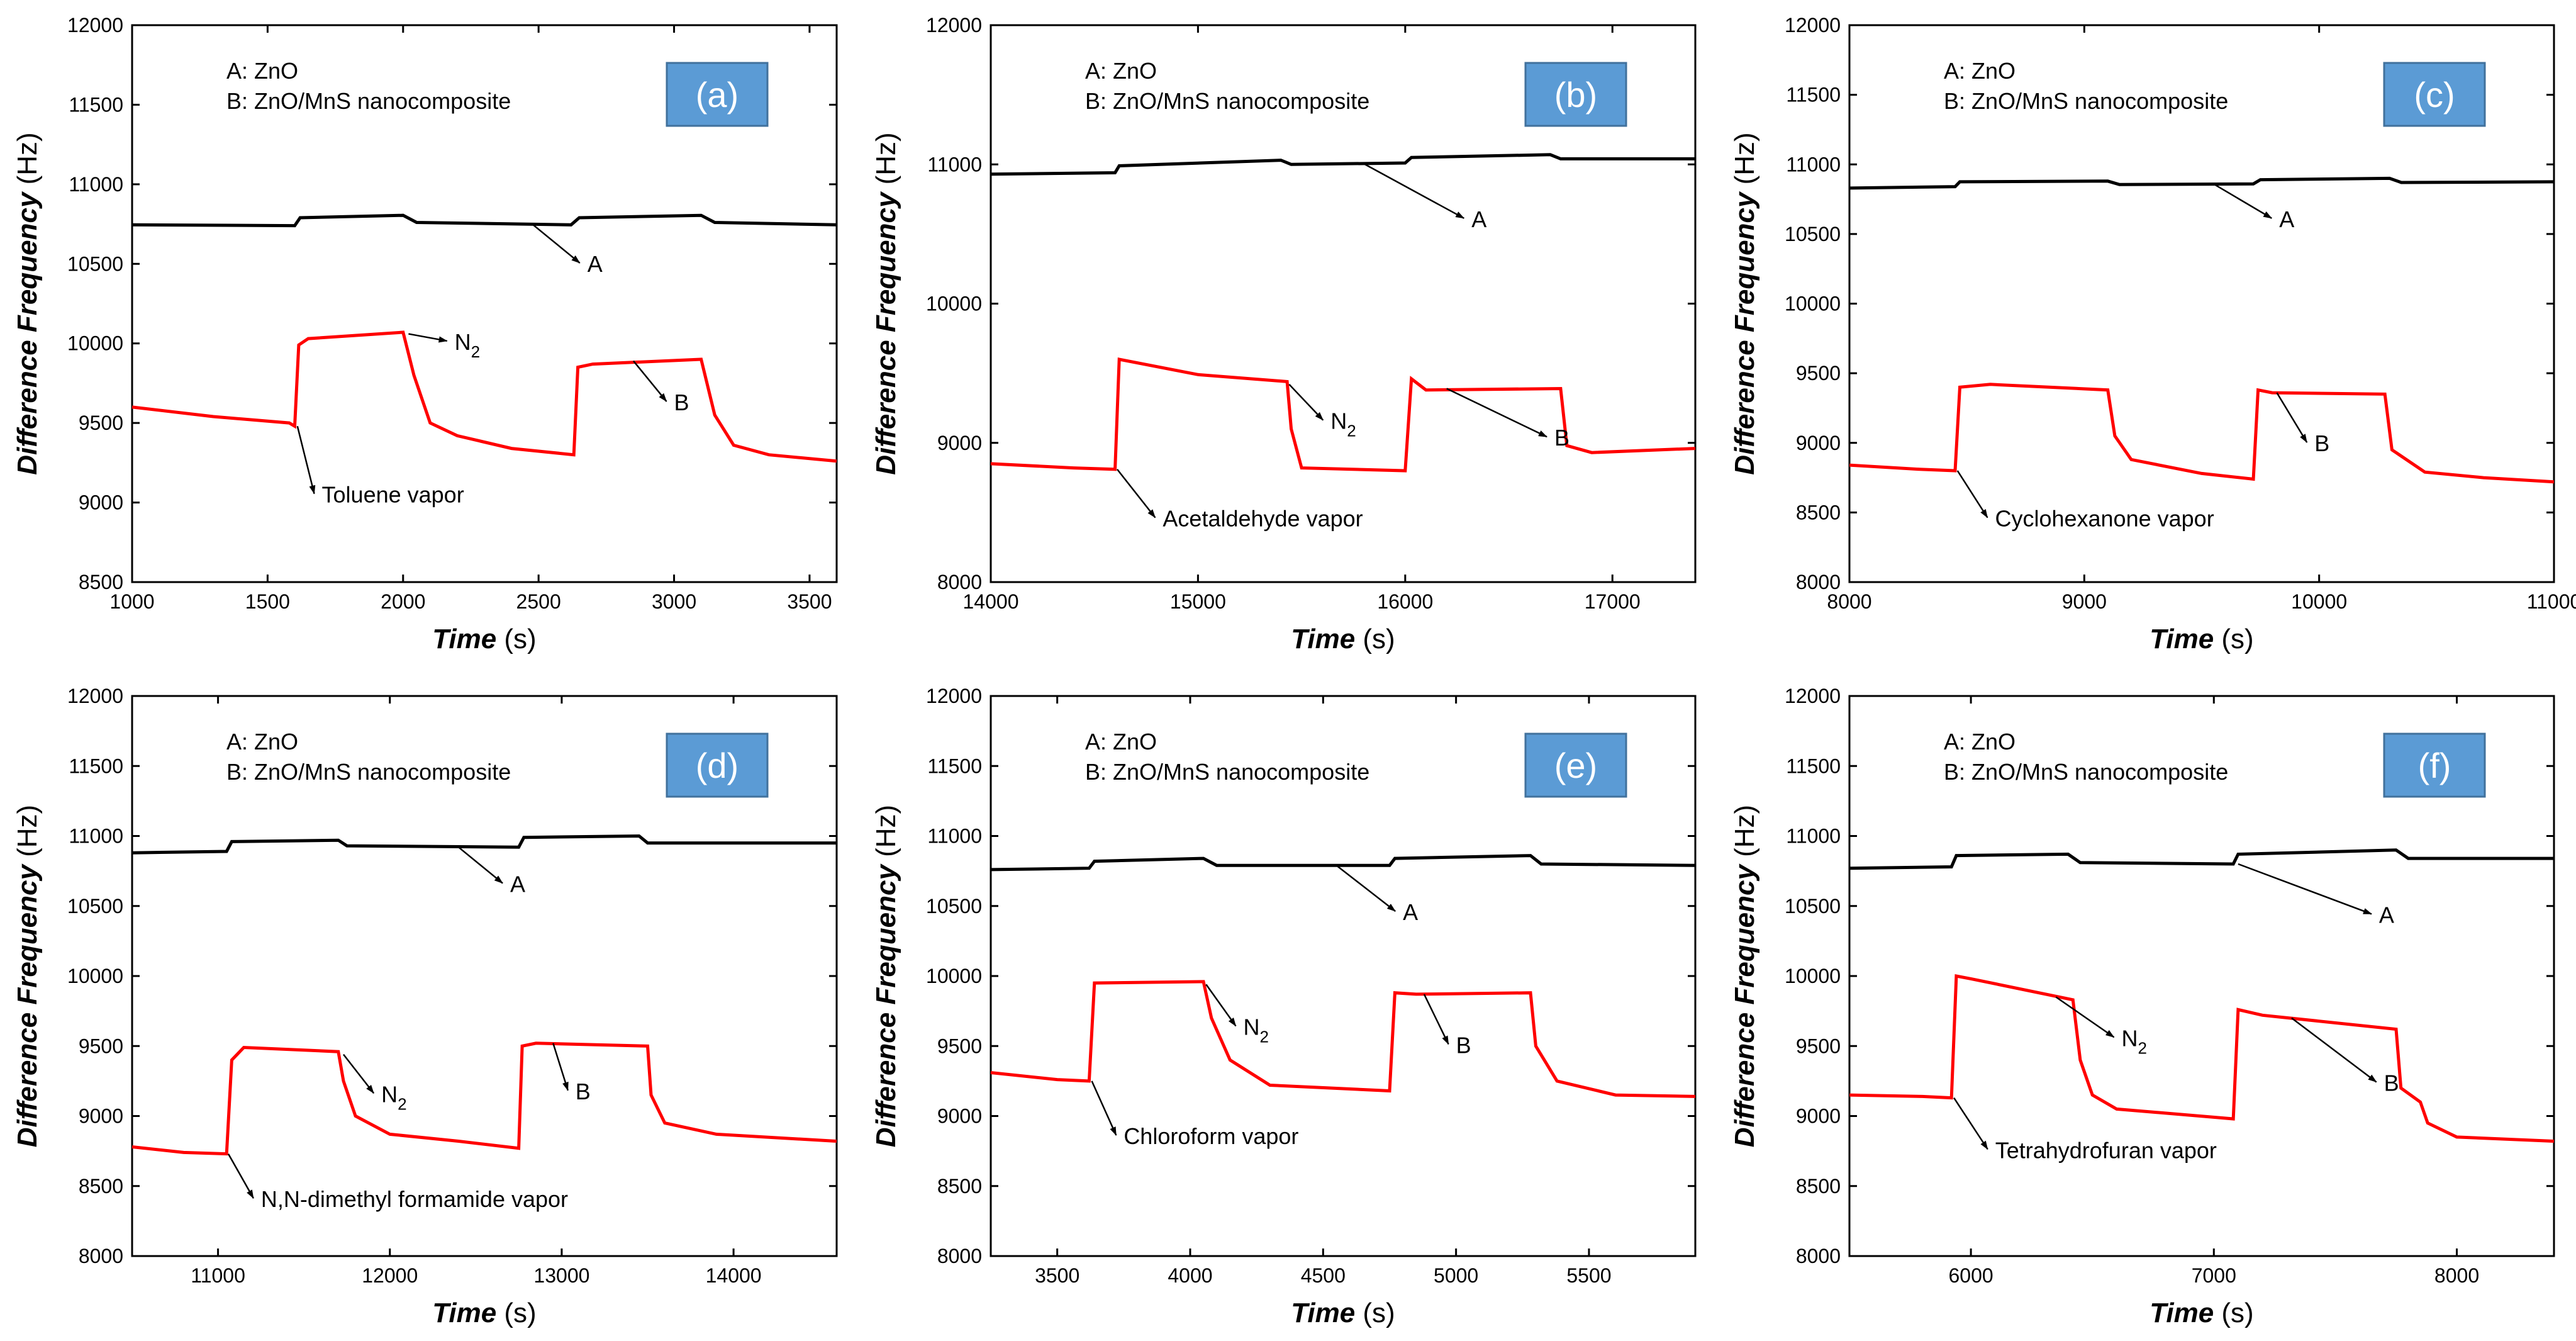 This screenshot has width=2576, height=1341. Describe the element at coordinates (1588, 1275) in the screenshot. I see `x-tick-label: 5500` at that location.